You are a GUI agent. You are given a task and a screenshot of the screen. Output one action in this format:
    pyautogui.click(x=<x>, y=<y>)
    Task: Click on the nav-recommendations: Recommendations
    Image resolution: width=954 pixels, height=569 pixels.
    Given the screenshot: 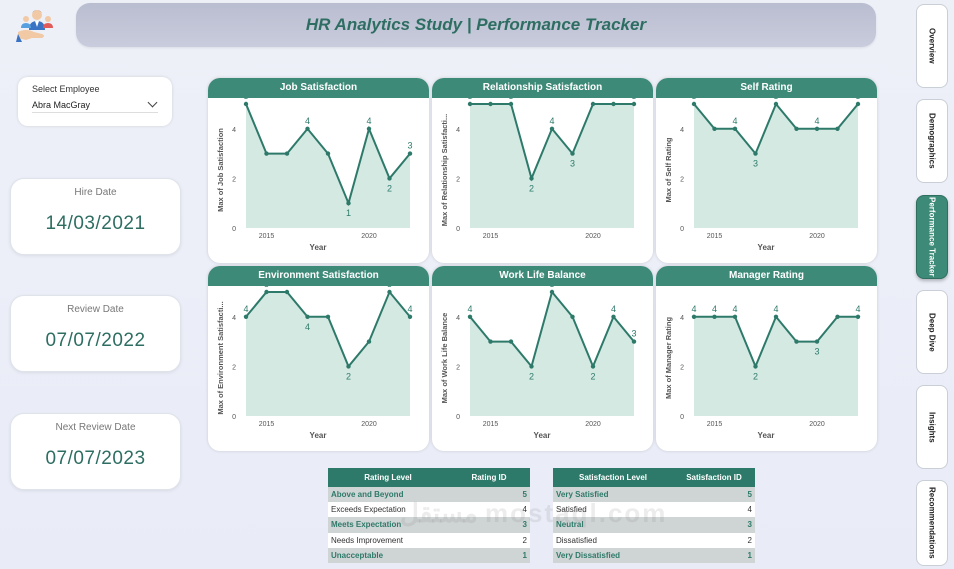 What is the action you would take?
    pyautogui.click(x=932, y=523)
    